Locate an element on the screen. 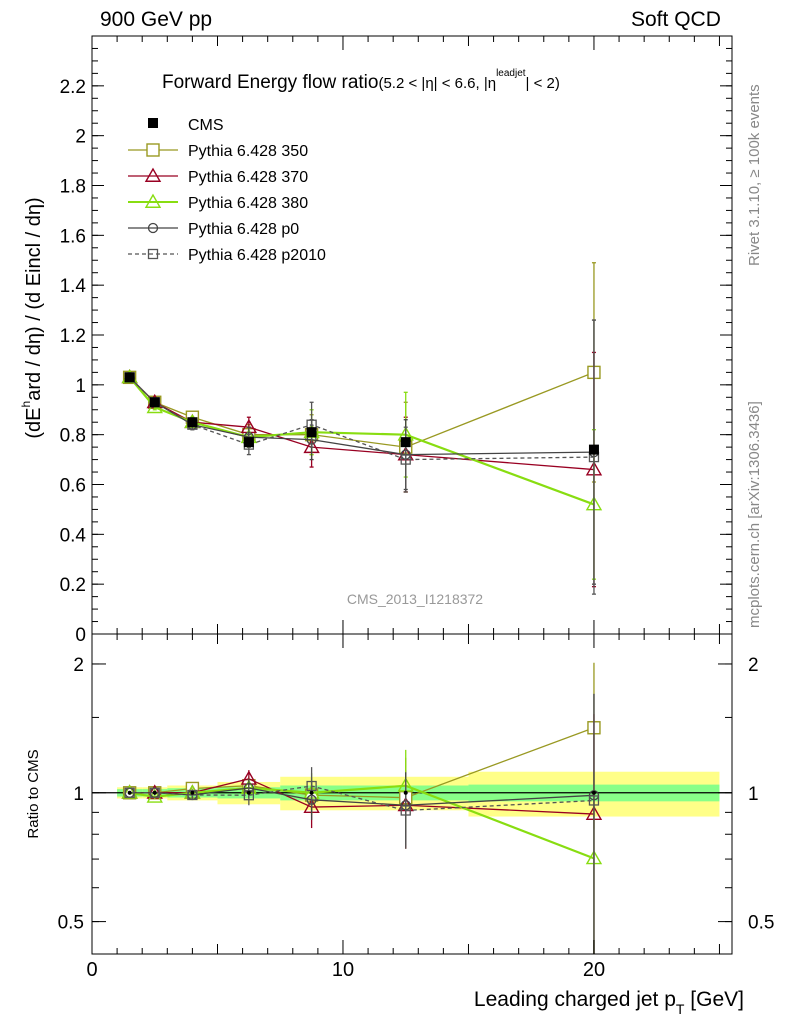 This screenshot has width=786, height=1024. legend-label-pythia-6-428-370: Pythia 6.428 370 is located at coordinates (248, 177).